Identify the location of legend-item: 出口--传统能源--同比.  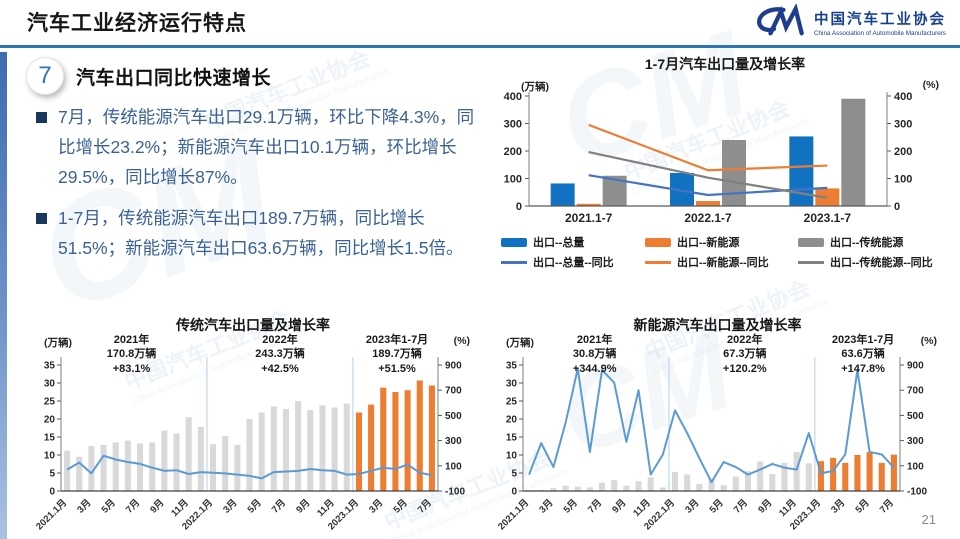
(874, 262).